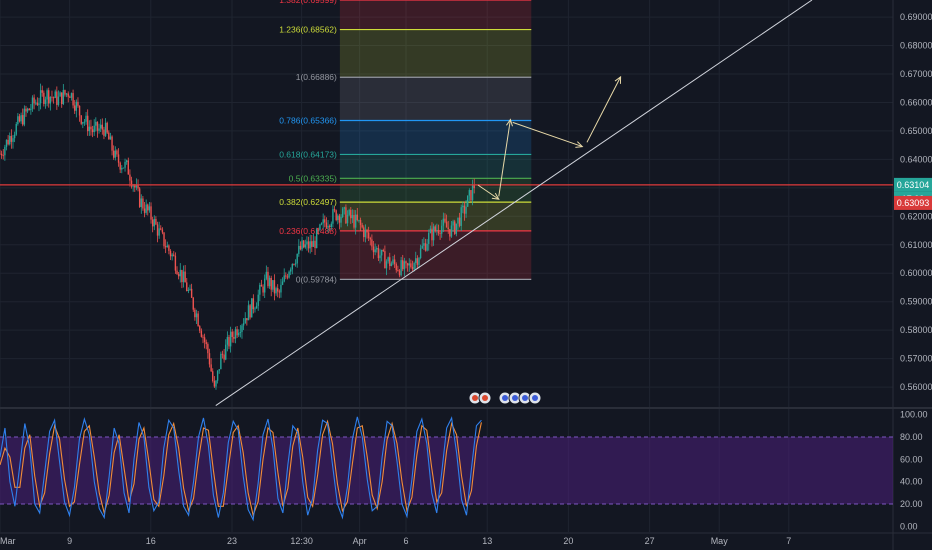  What do you see at coordinates (301, 541) in the screenshot?
I see `time-tick-label: 12:30` at bounding box center [301, 541].